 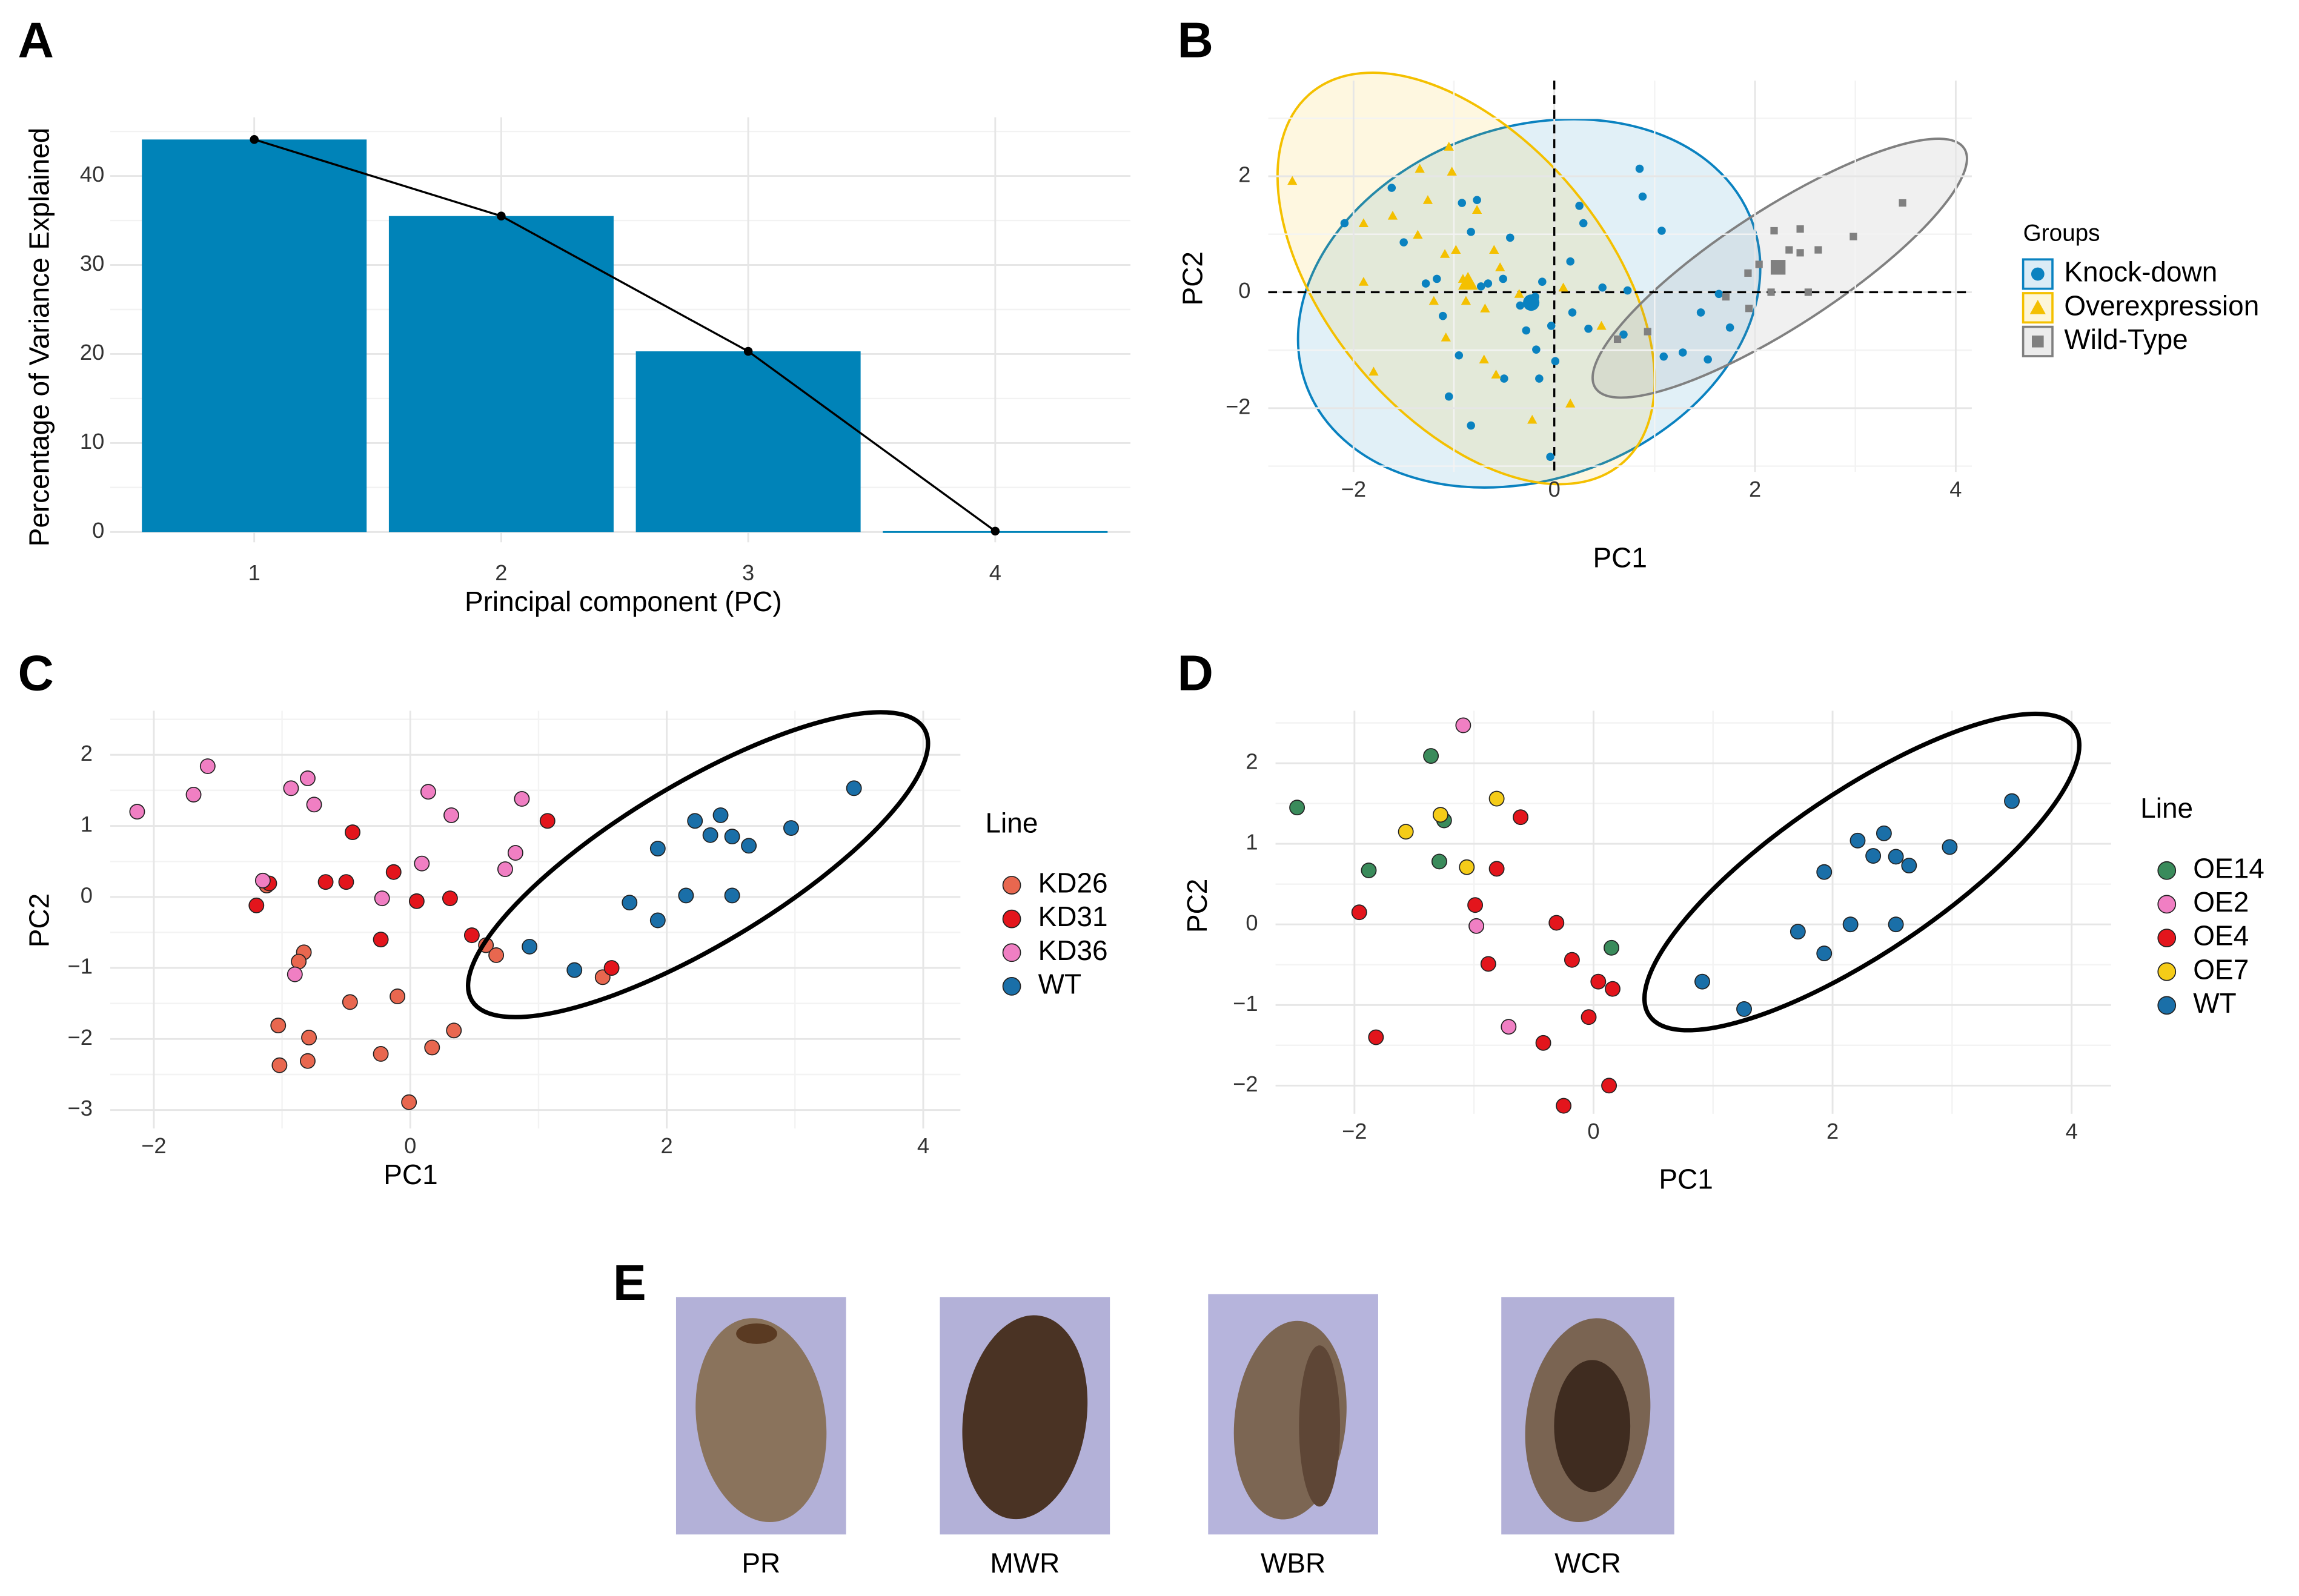 I want to click on trend-point, so click(x=995, y=531).